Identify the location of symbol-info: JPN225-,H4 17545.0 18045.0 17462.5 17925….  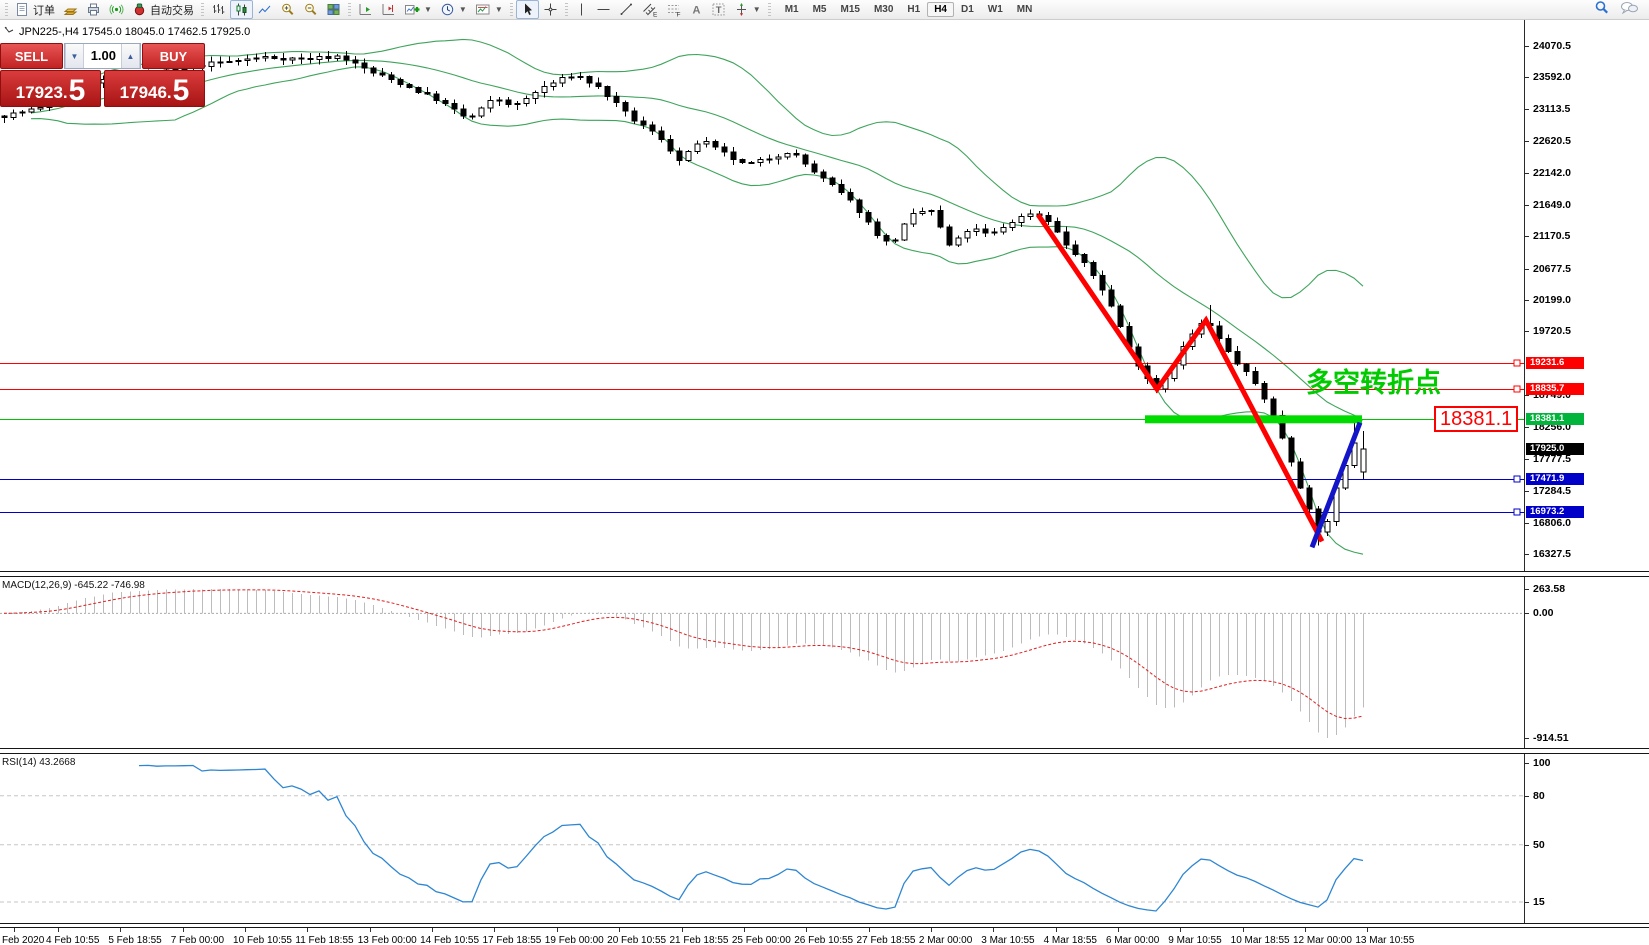
(127, 32).